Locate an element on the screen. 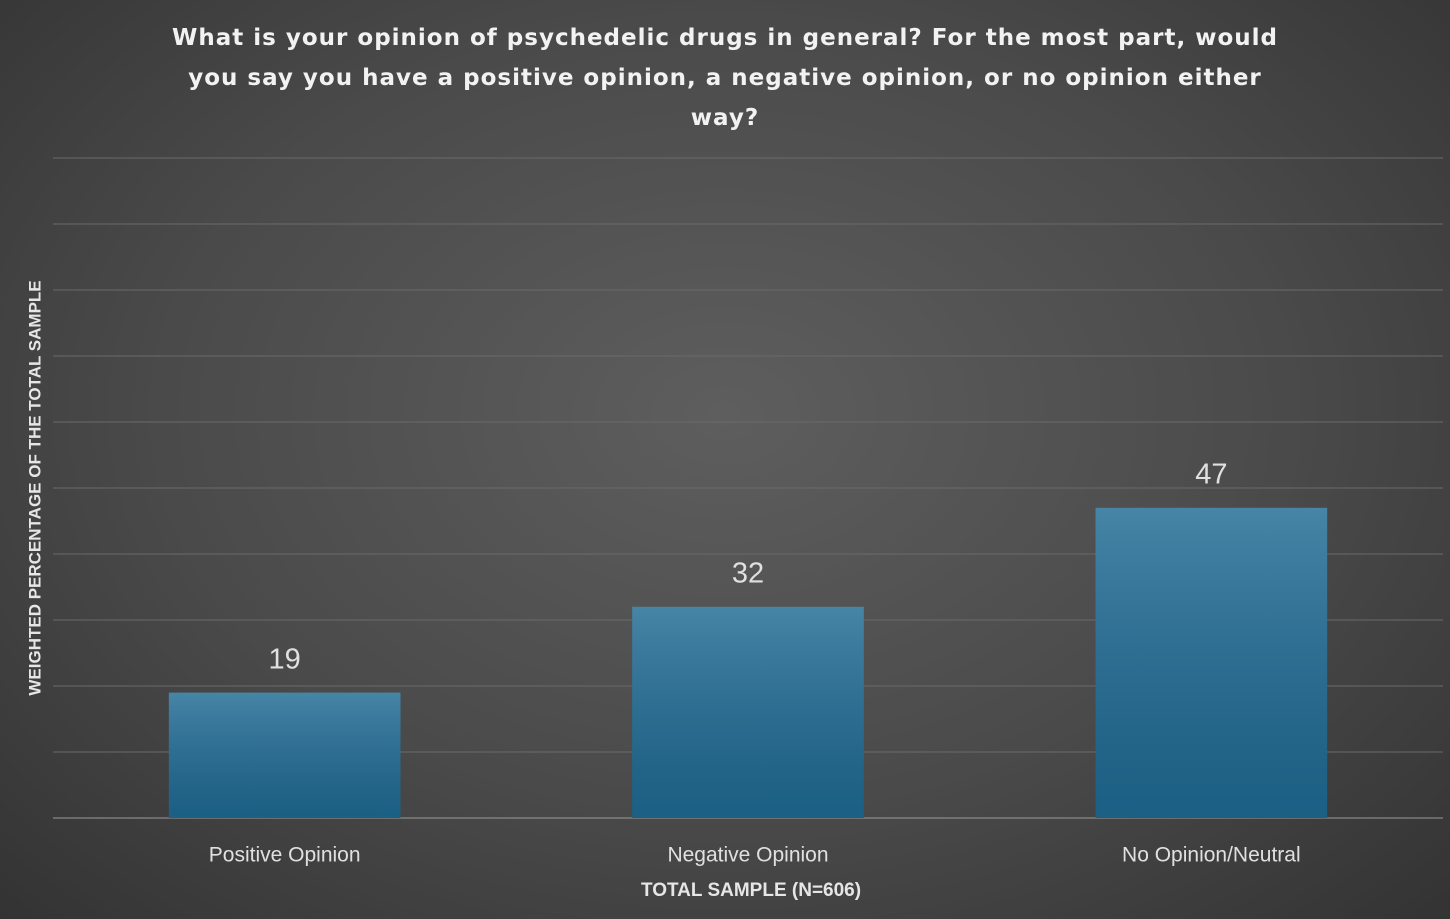  x-tick-label: Positive Opinion is located at coordinates (285, 855).